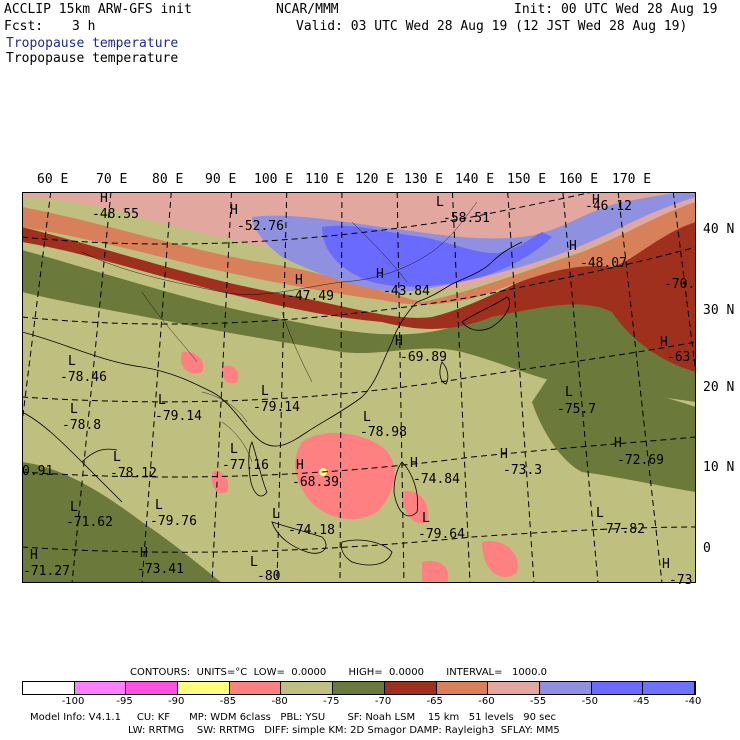  Describe the element at coordinates (46, 571) in the screenshot. I see `extremum-value: -71.27` at that location.